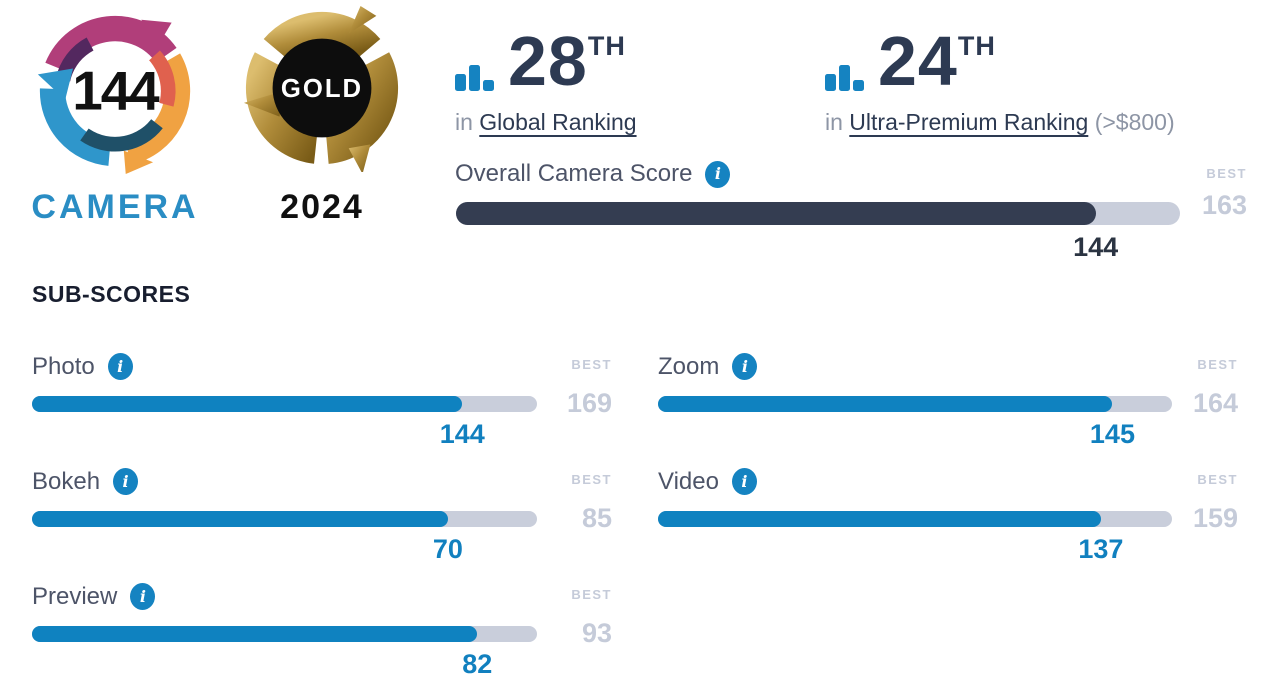 The width and height of the screenshot is (1282, 700). Describe the element at coordinates (915, 537) in the screenshot. I see `score-bar: 137` at that location.